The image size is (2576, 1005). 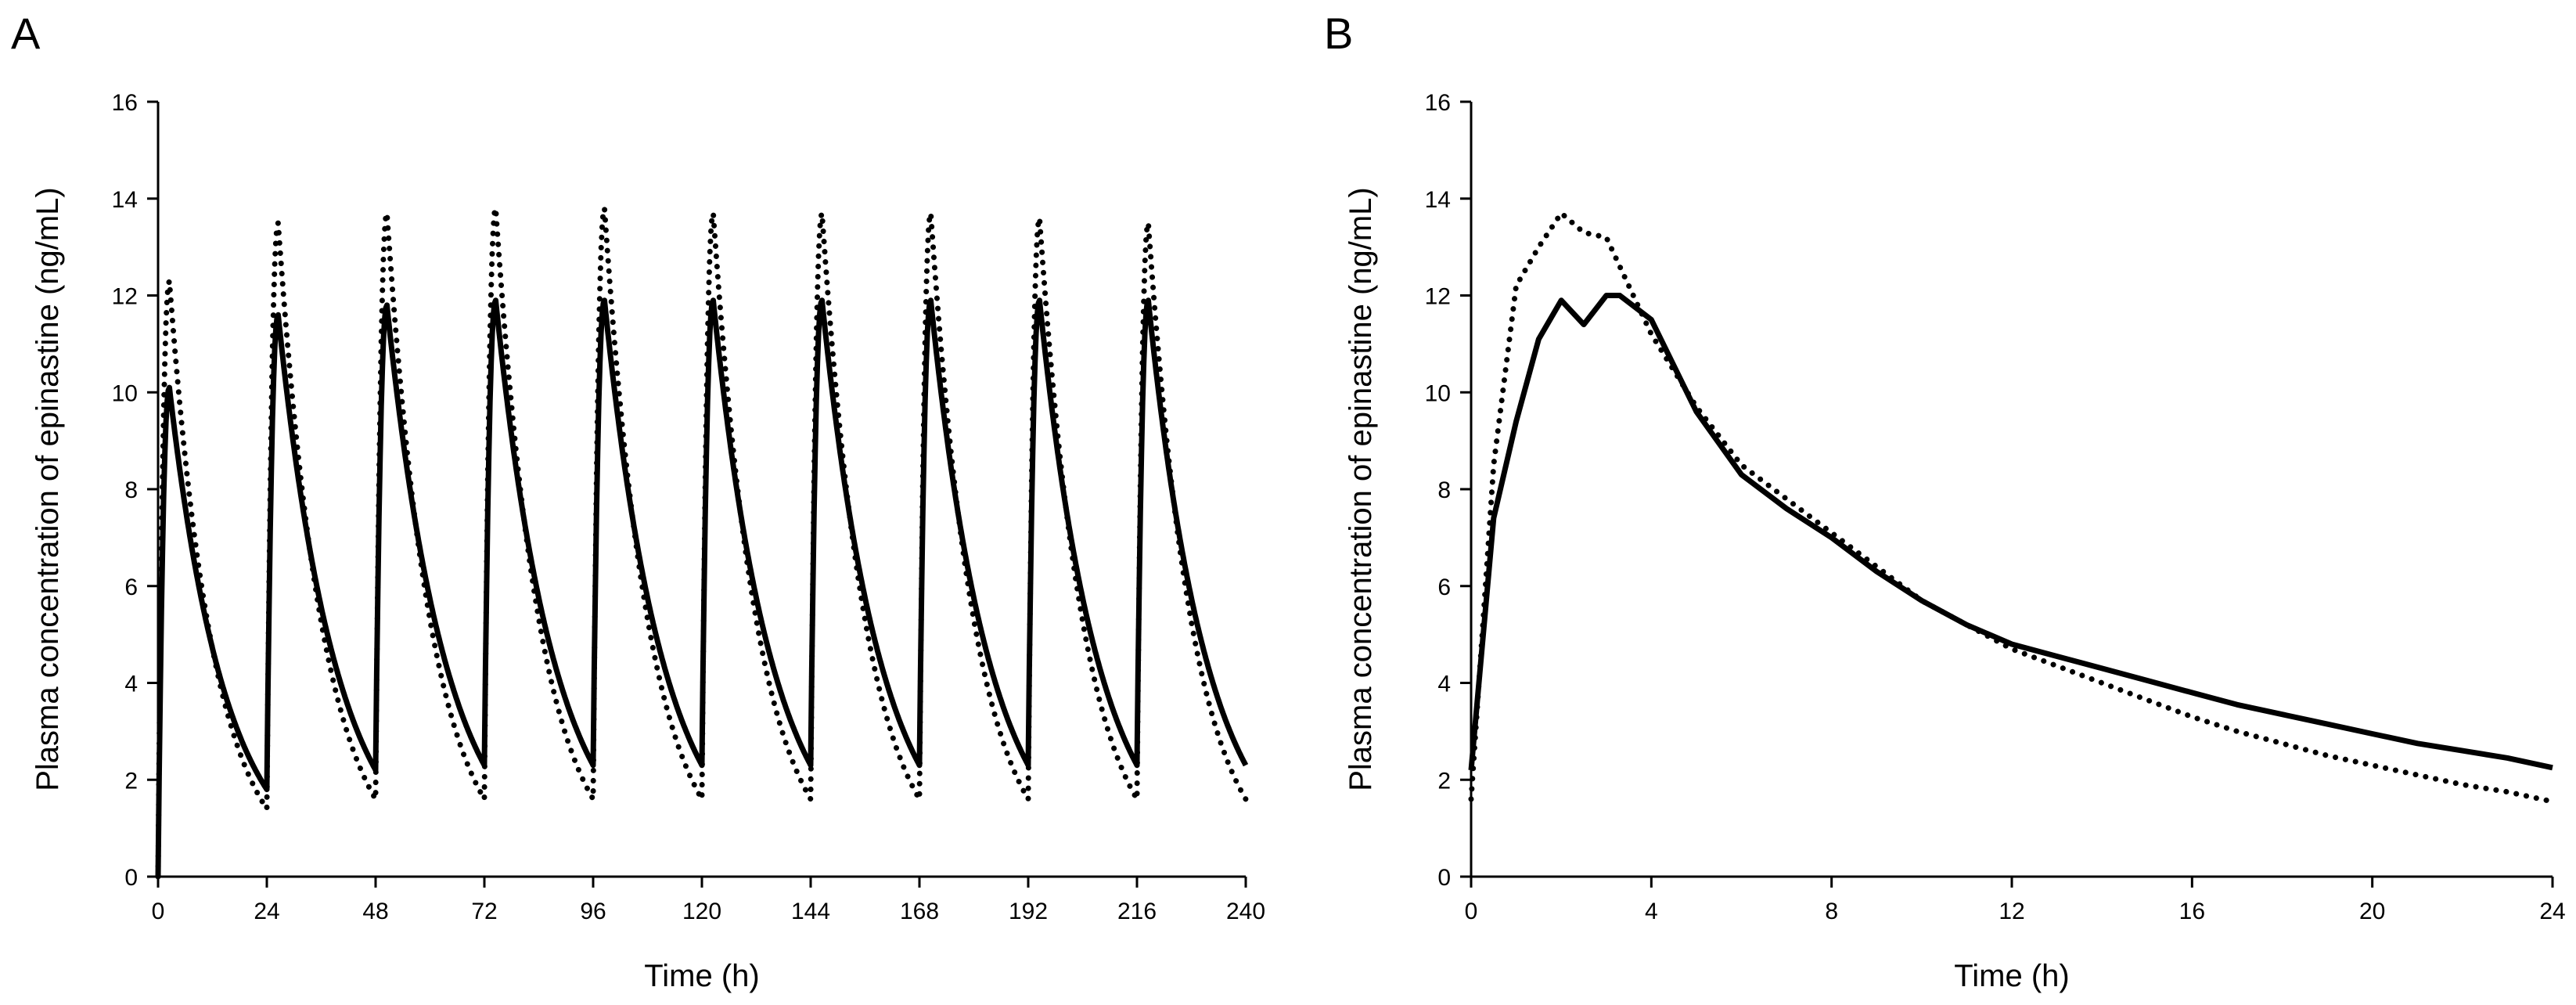 What do you see at coordinates (2192, 911) in the screenshot?
I see `panel-b-x-tick-label: 16` at bounding box center [2192, 911].